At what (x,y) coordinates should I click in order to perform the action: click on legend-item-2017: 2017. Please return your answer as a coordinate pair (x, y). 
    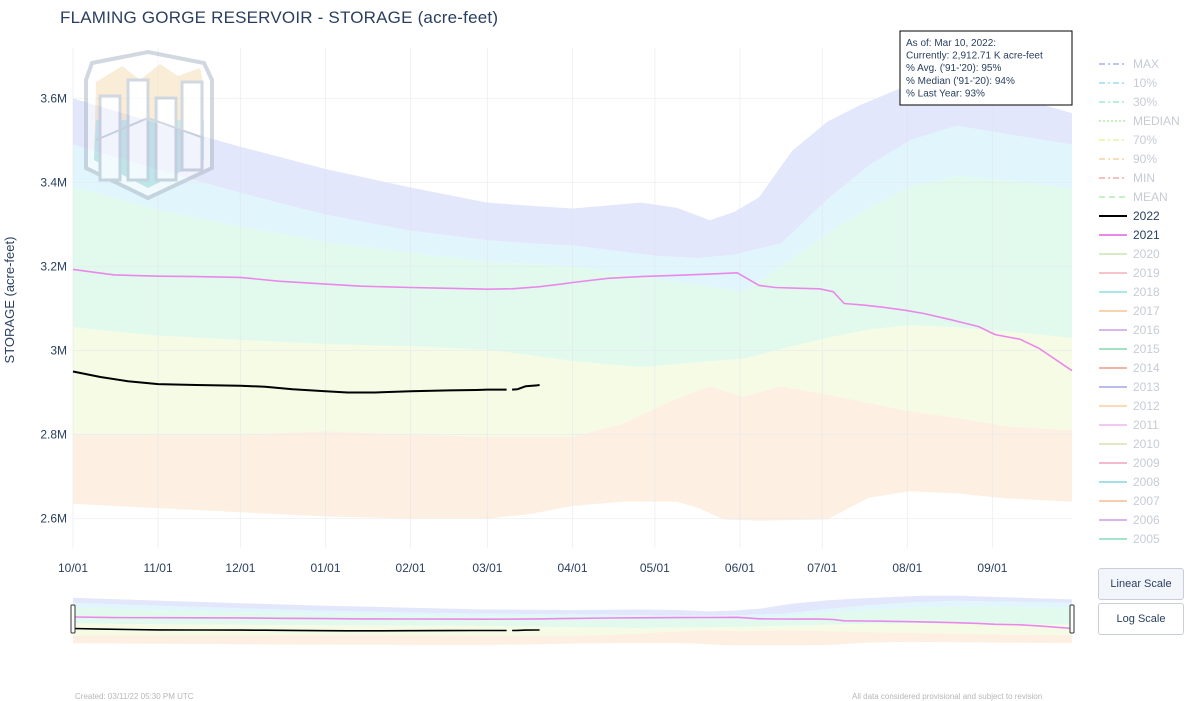
    Looking at the image, I should click on (1129, 311).